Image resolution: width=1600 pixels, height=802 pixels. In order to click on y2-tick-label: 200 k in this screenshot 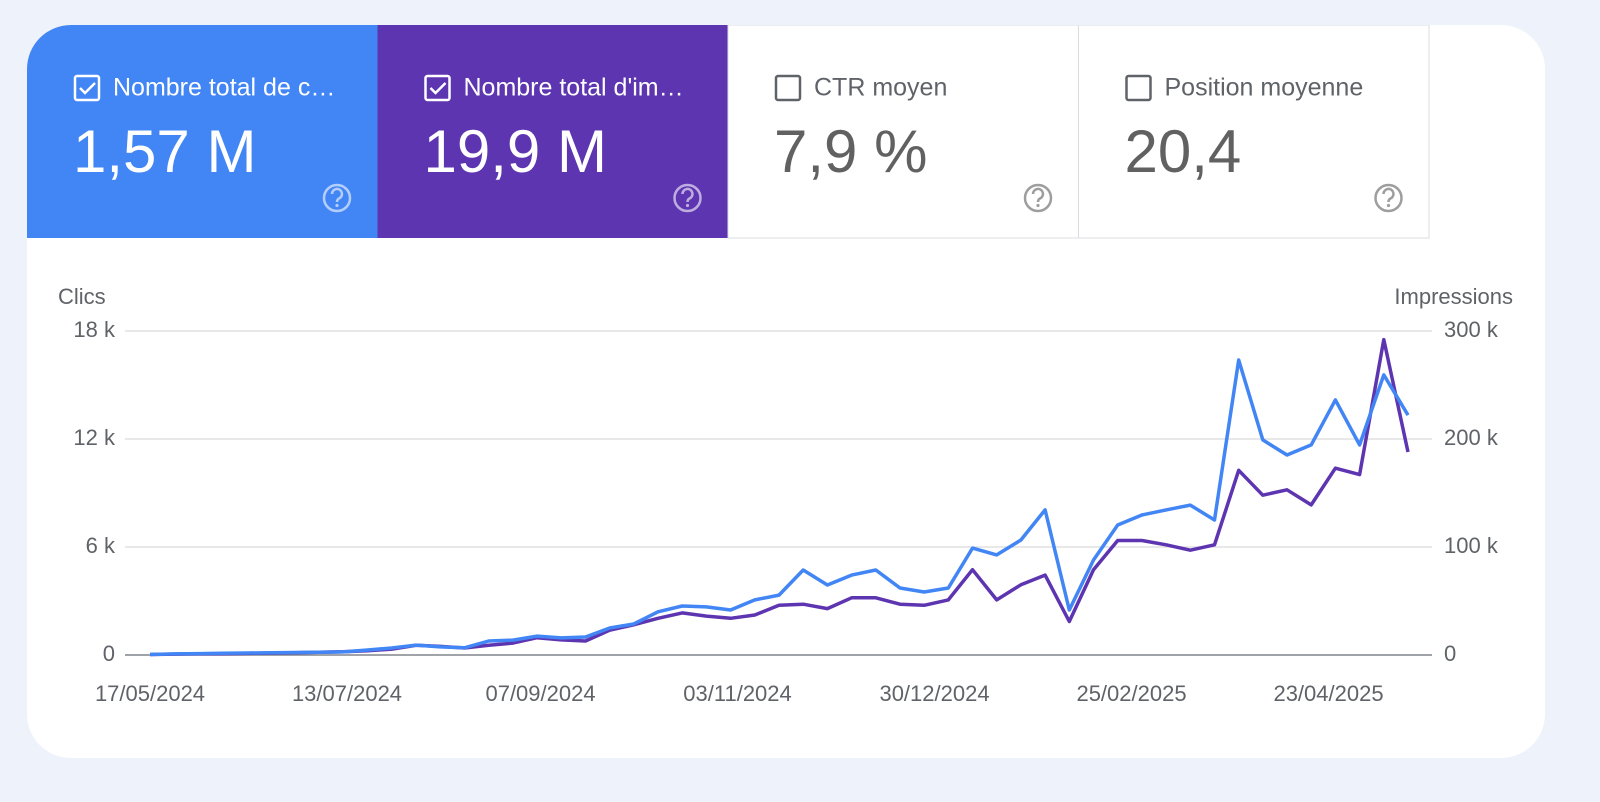, I will do `click(1471, 437)`.